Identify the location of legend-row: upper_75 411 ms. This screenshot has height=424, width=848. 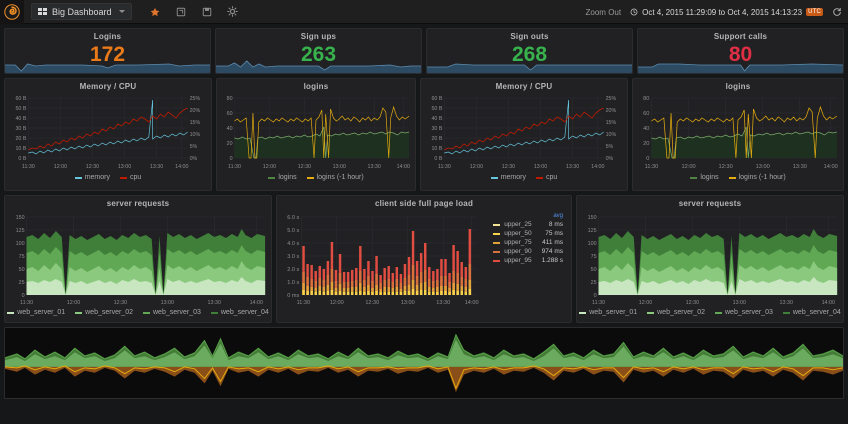
(528, 242).